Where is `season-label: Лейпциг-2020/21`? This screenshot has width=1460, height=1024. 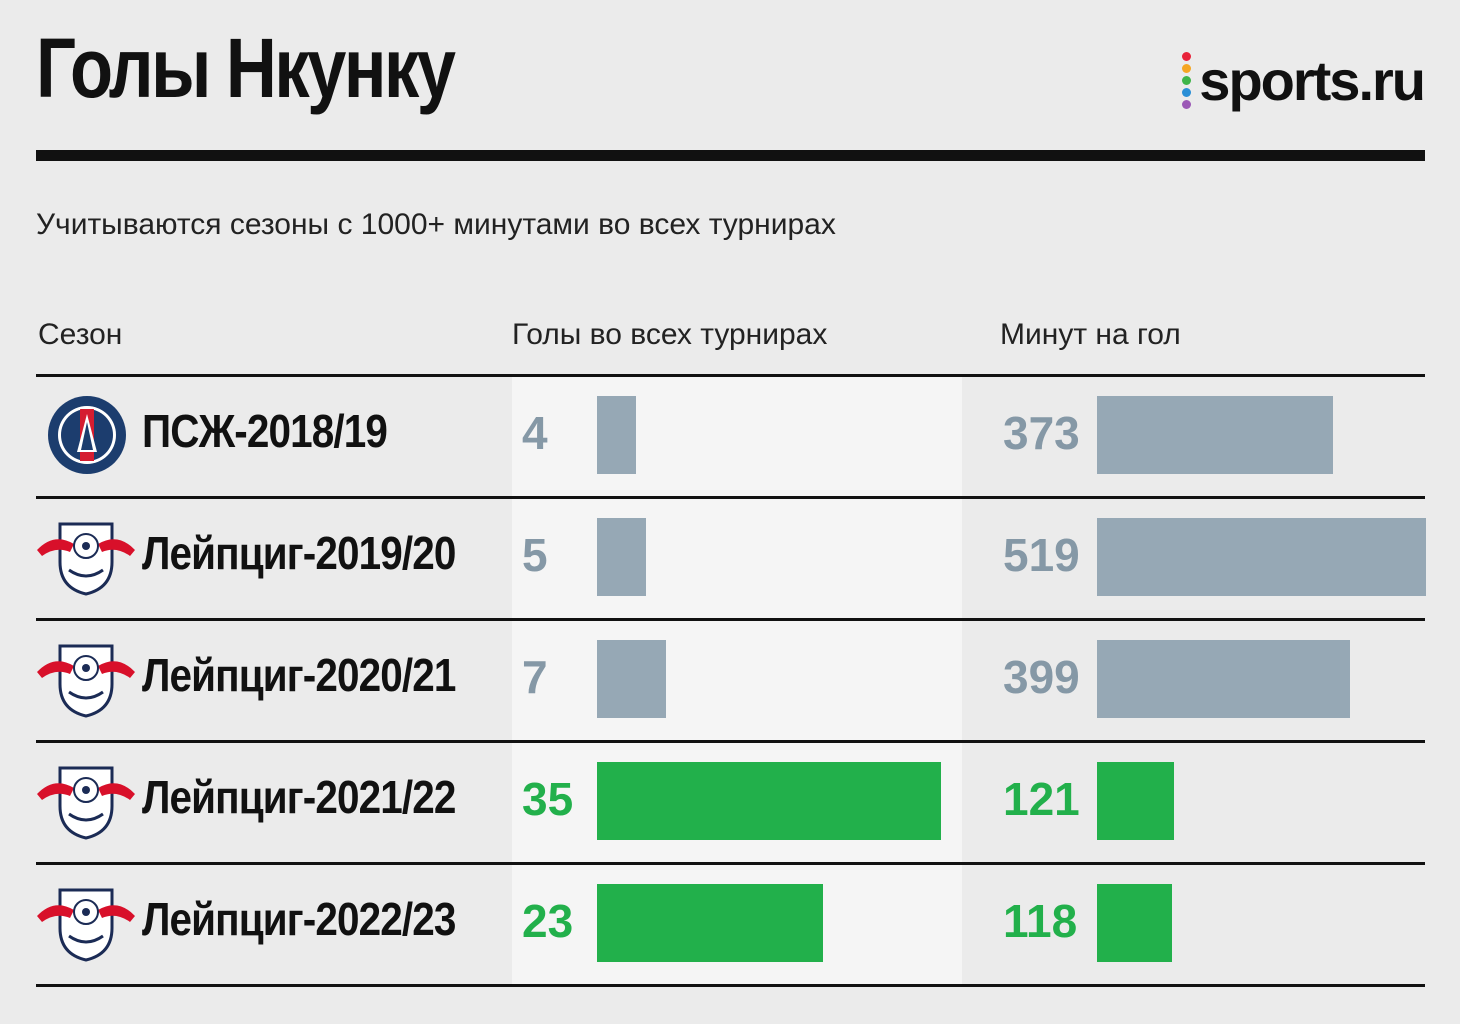 season-label: Лейпциг-2020/21 is located at coordinates (299, 675).